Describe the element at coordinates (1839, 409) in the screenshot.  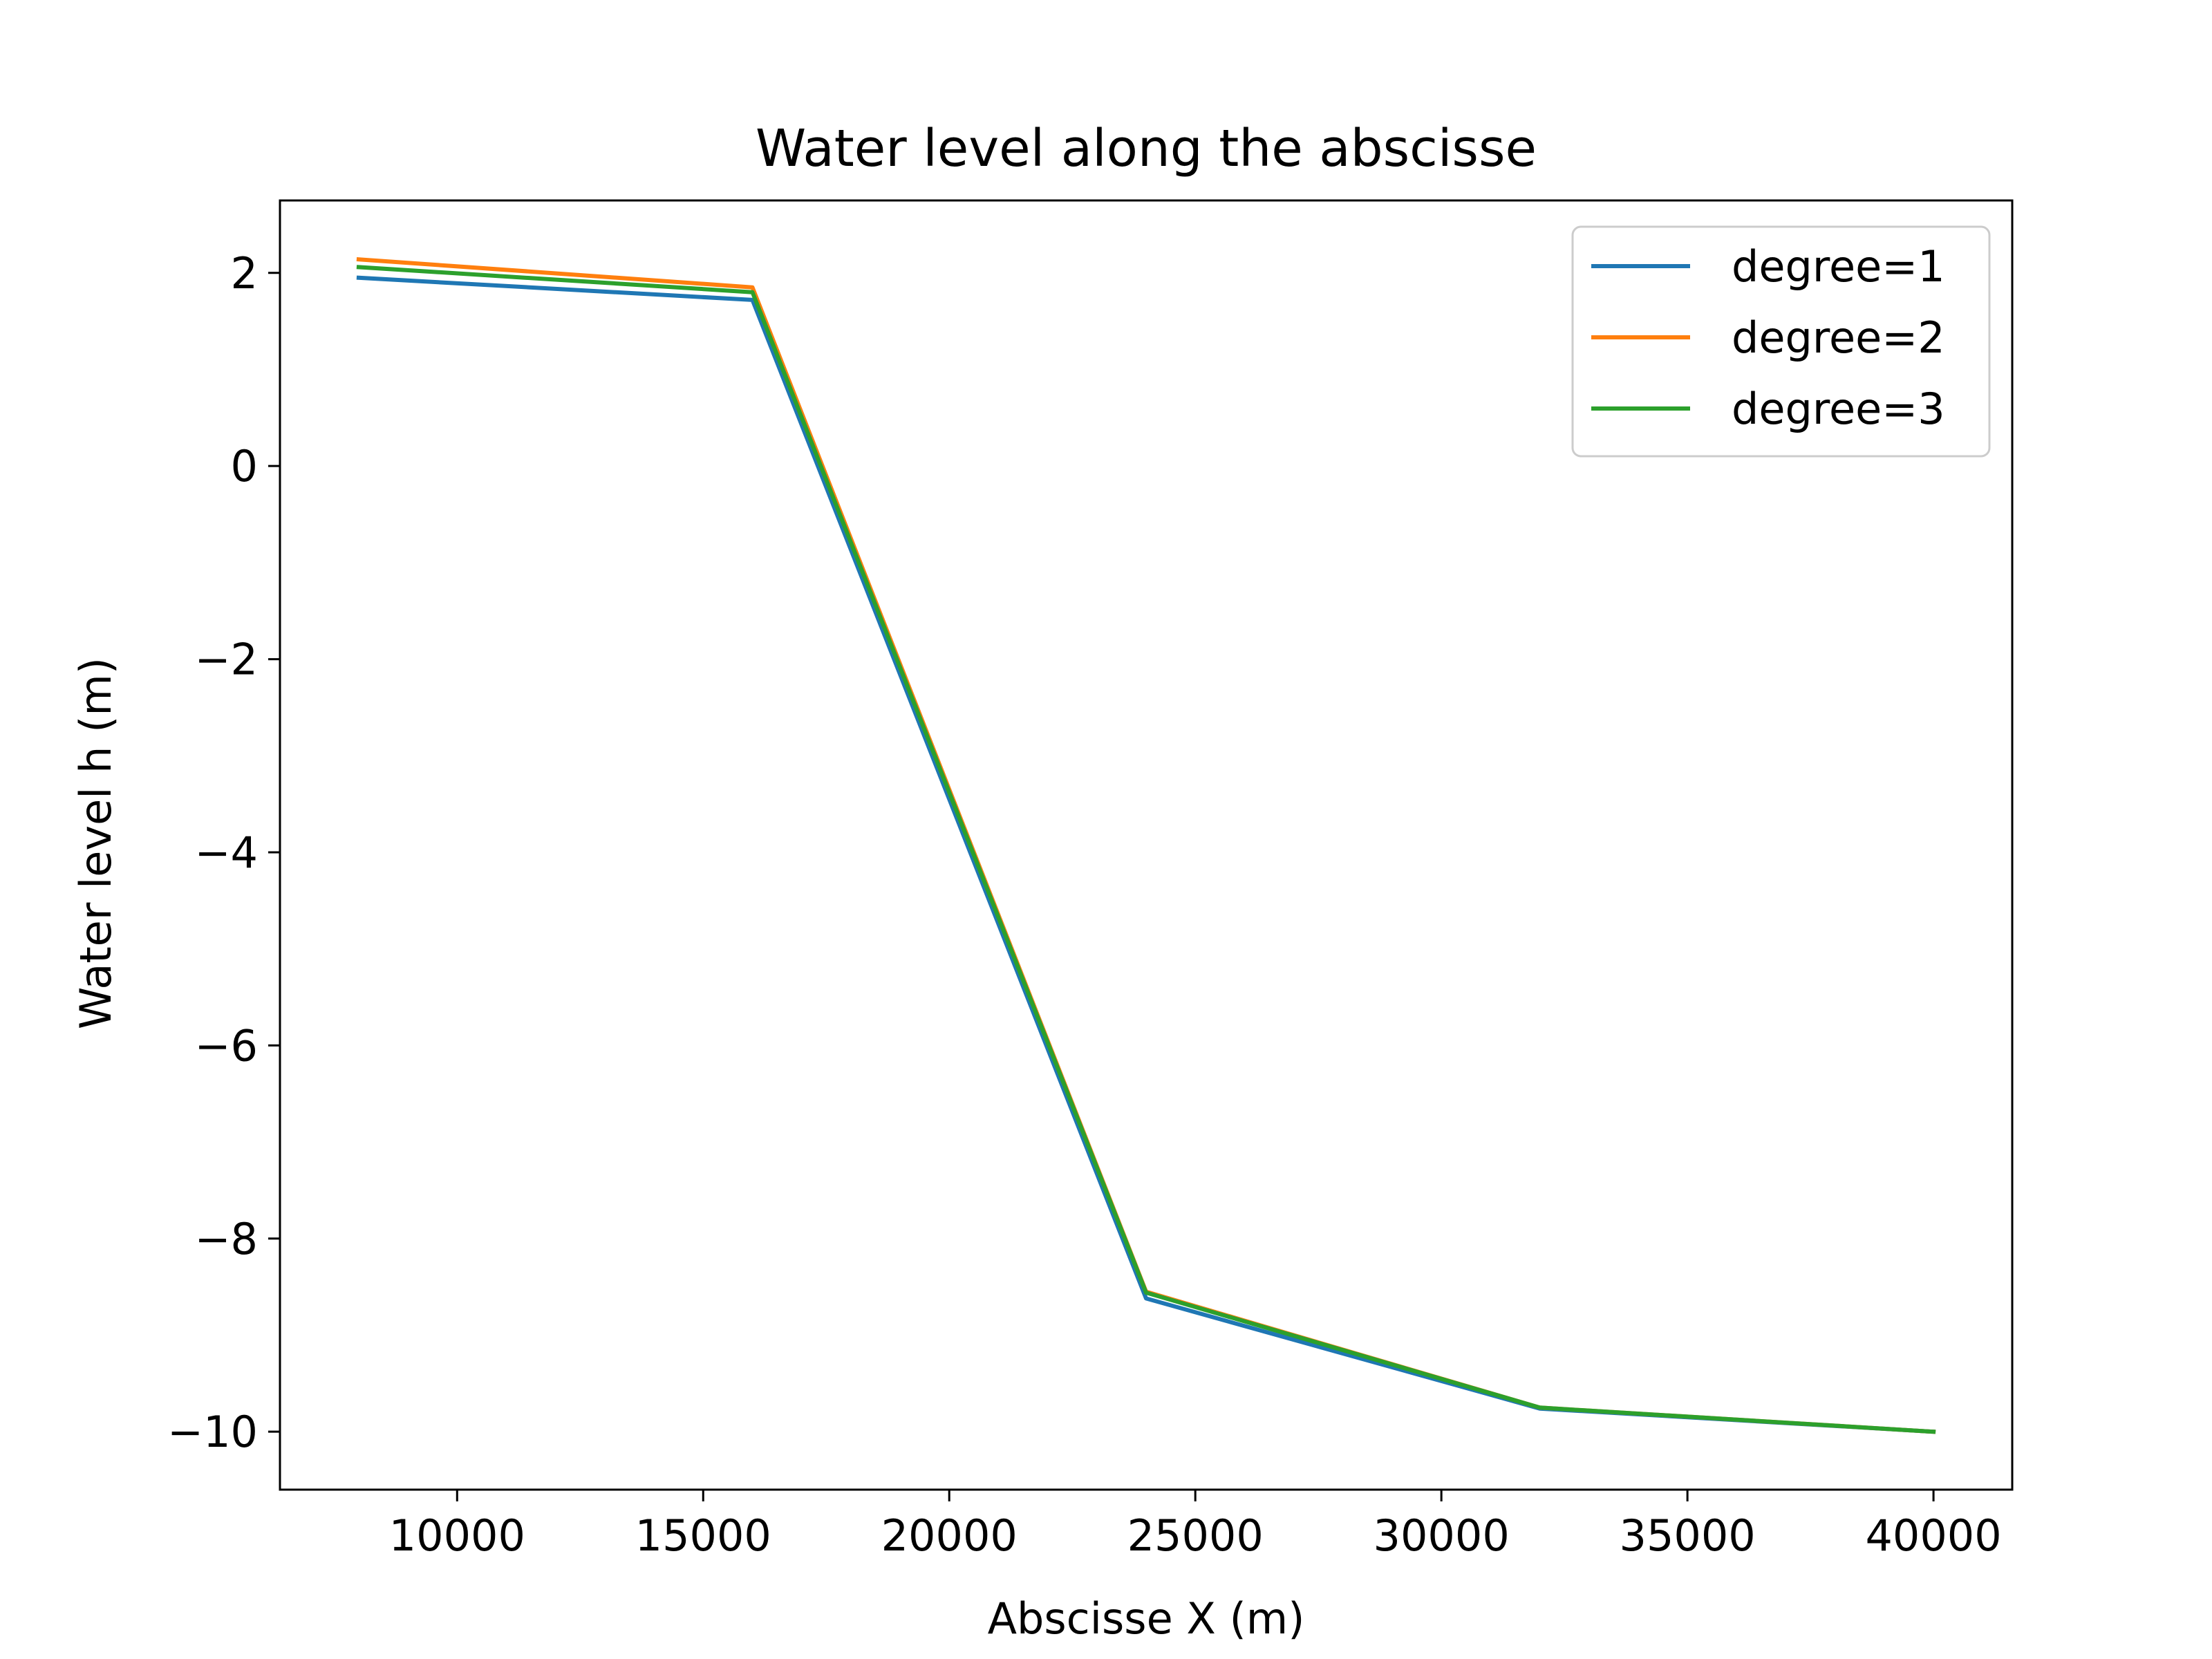
I see `legend-label: degree=3` at that location.